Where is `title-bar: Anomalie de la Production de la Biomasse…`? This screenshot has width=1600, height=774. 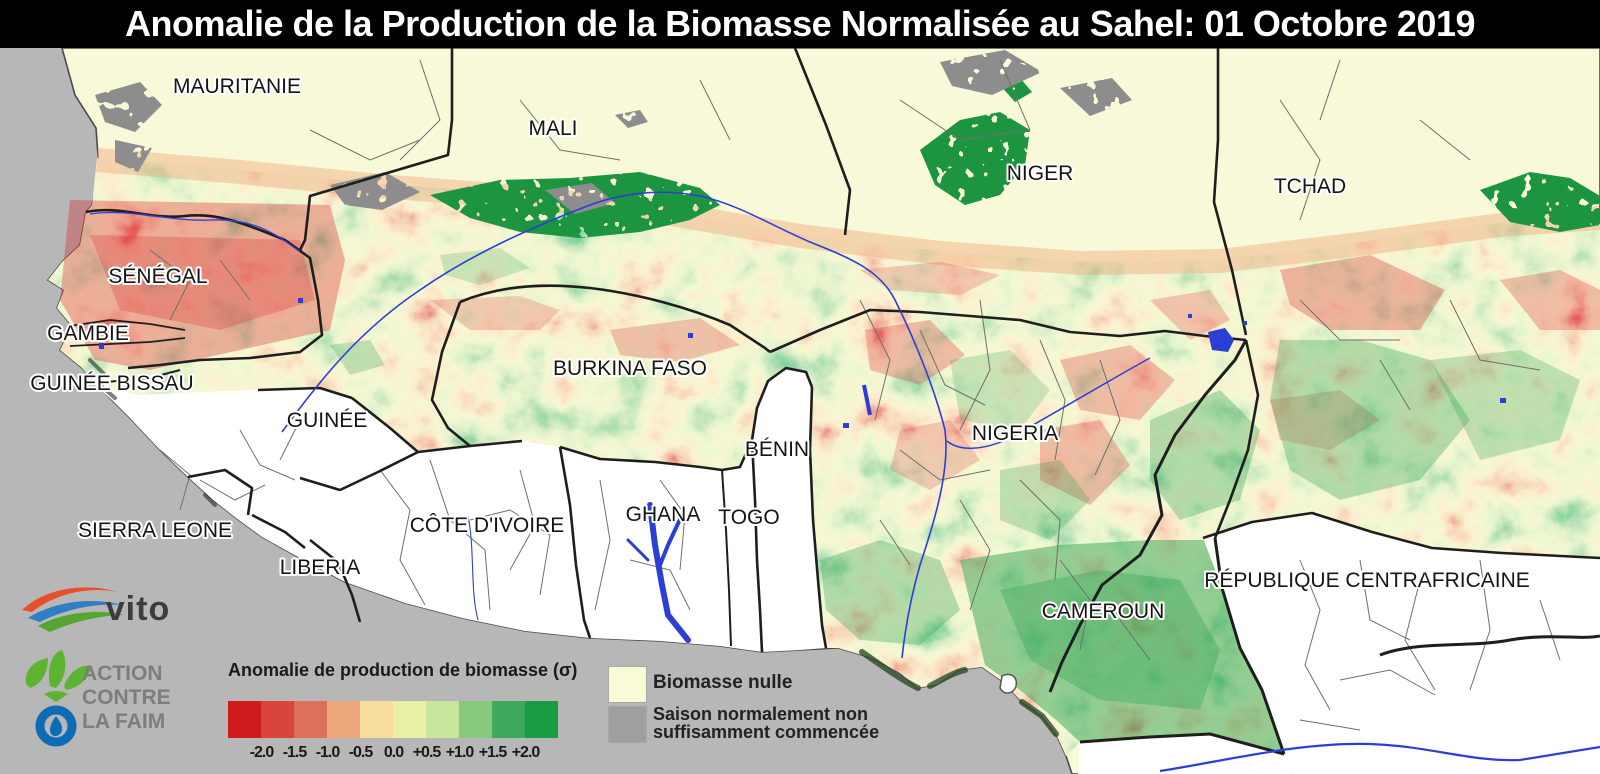 title-bar: Anomalie de la Production de la Biomasse… is located at coordinates (800, 24).